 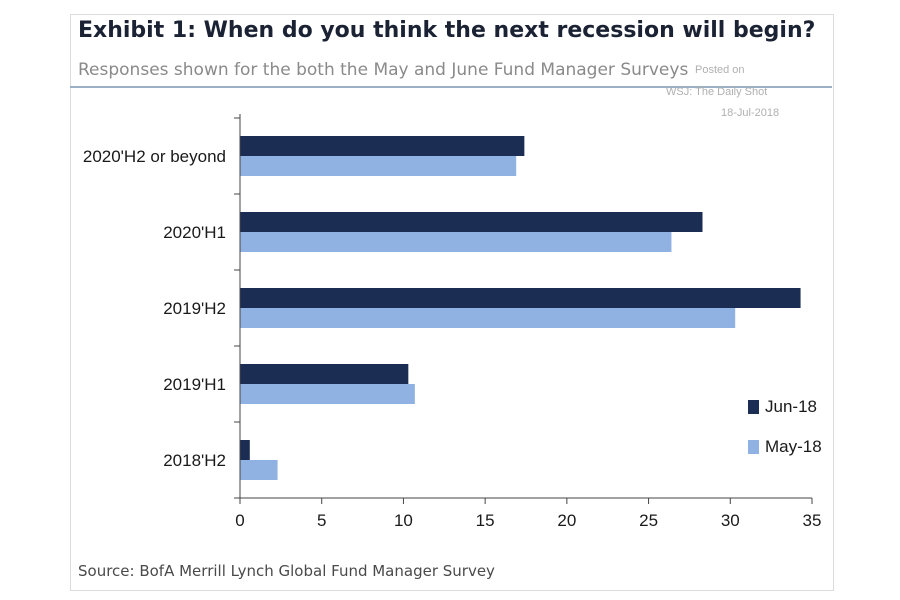 What do you see at coordinates (194, 308) in the screenshot?
I see `category-label: 2019'H2` at bounding box center [194, 308].